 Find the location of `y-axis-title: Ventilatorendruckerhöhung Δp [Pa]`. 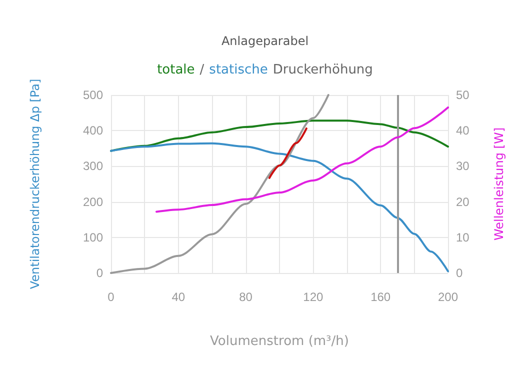

y-axis-title: Ventilatorendruckerhöhung Δp [Pa] is located at coordinates (35, 184).